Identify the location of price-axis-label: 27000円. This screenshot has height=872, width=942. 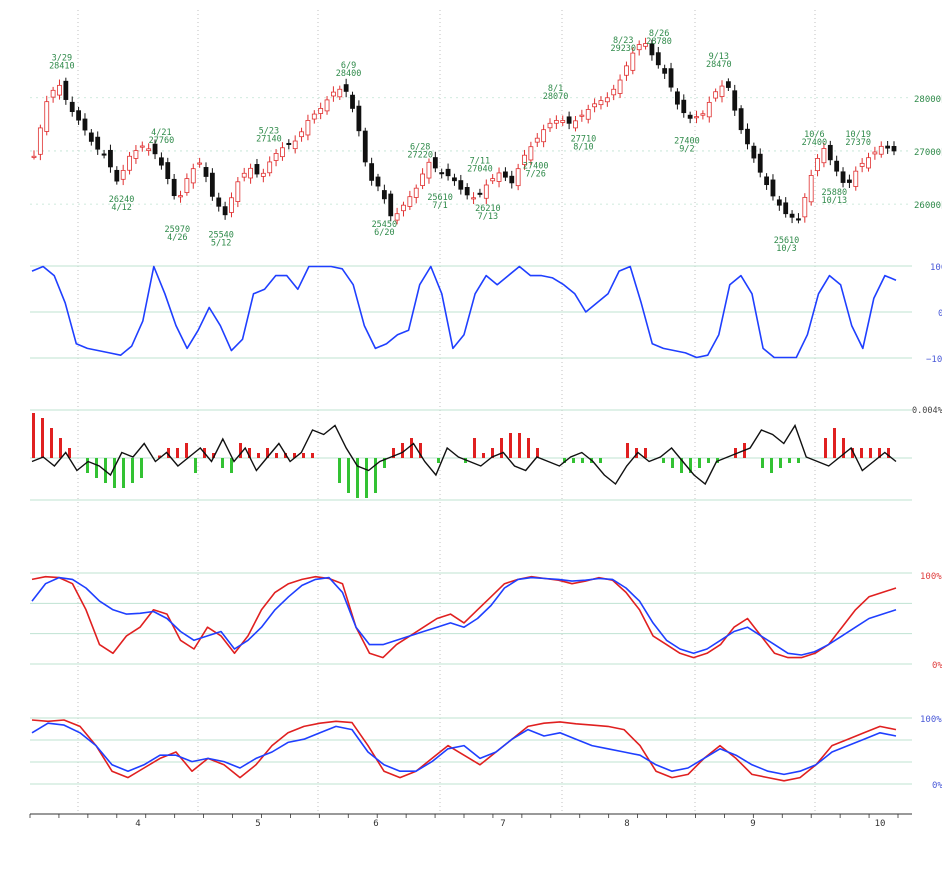
(928, 152).